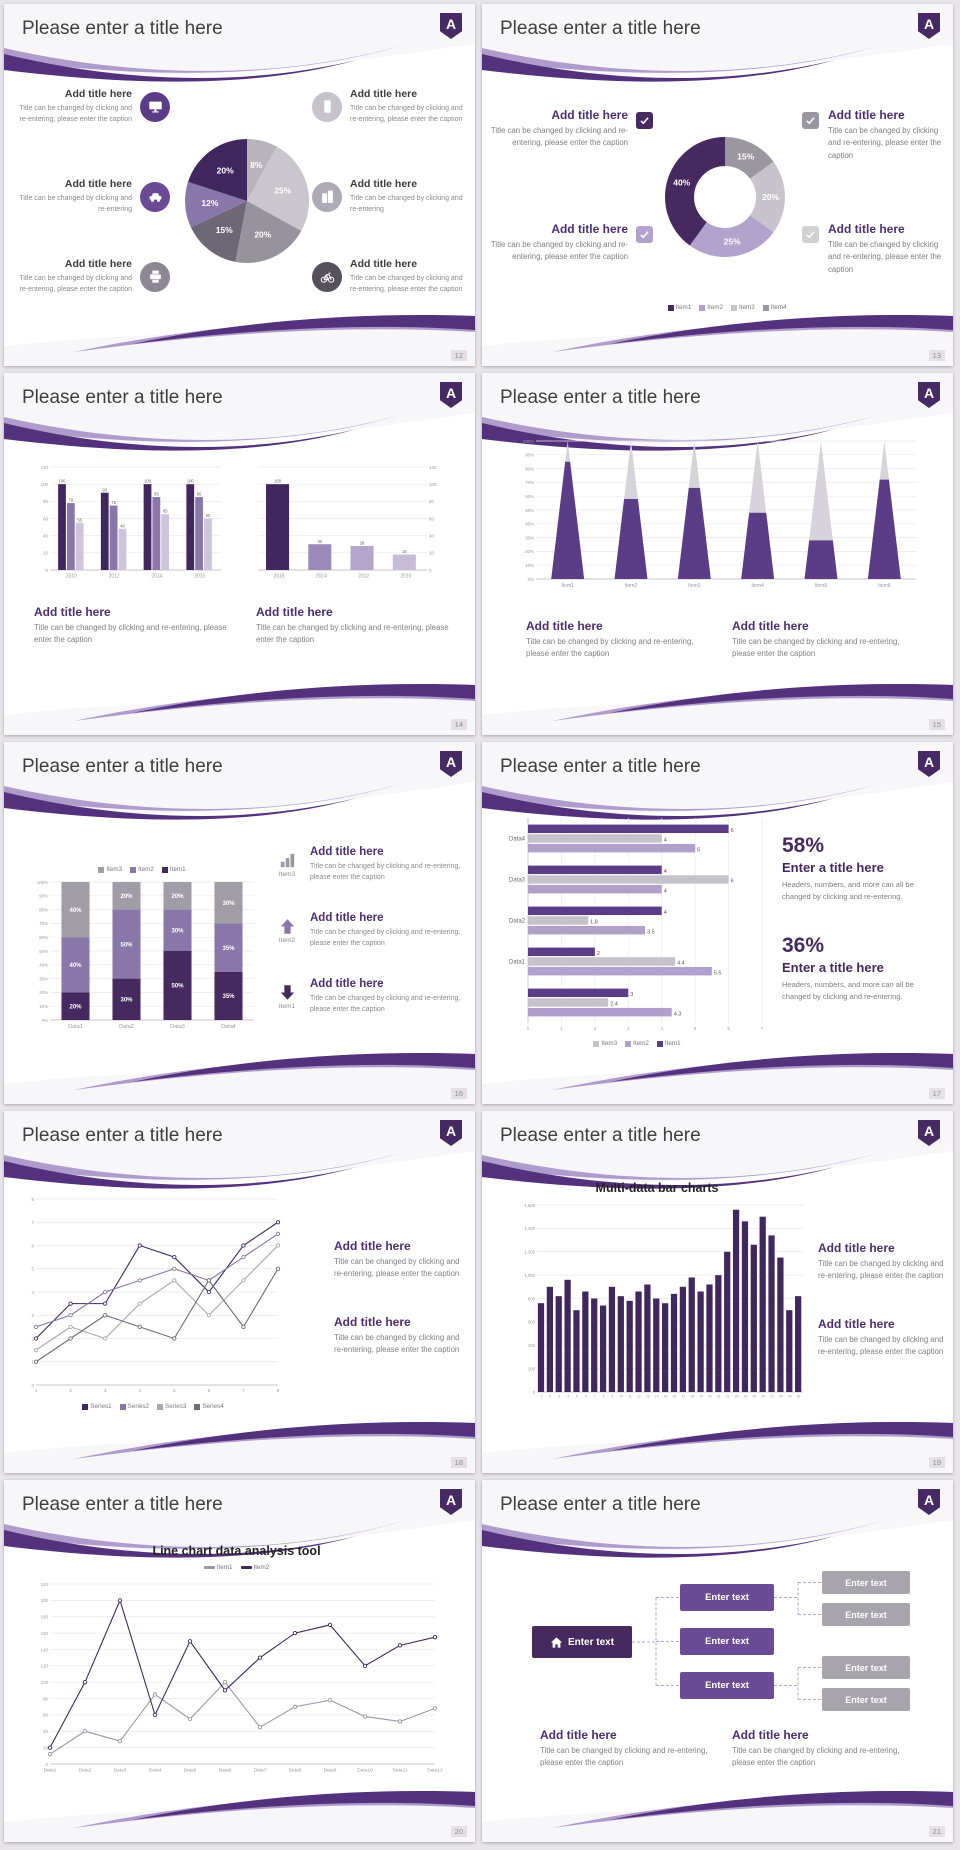 Image resolution: width=960 pixels, height=1850 pixels. What do you see at coordinates (327, 106) in the screenshot?
I see `smartphone-icon` at bounding box center [327, 106].